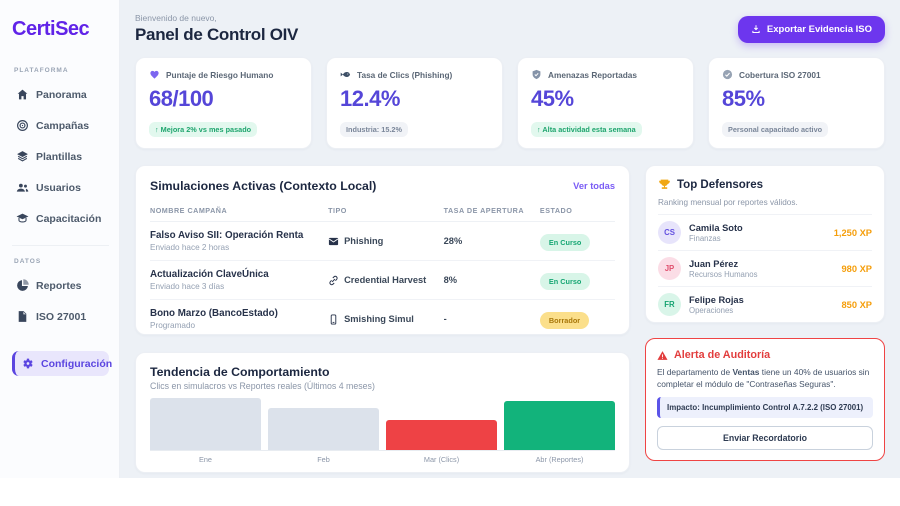 Image resolution: width=900 pixels, height=506 pixels. What do you see at coordinates (22, 156) in the screenshot?
I see `layers-icon` at bounding box center [22, 156].